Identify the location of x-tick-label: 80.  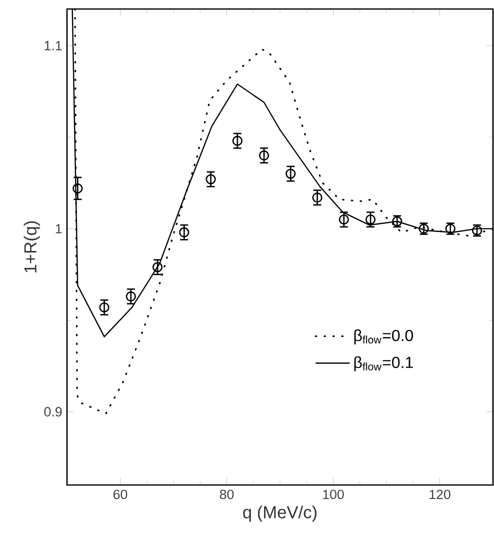
(227, 495).